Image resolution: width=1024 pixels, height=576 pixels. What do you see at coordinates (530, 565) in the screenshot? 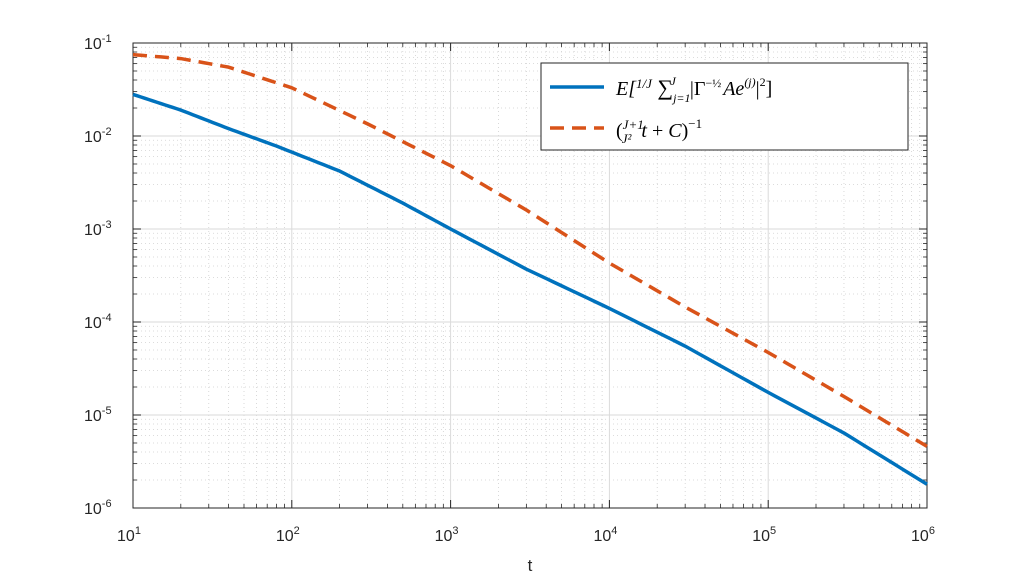
I see `x-axis-label: t` at bounding box center [530, 565].